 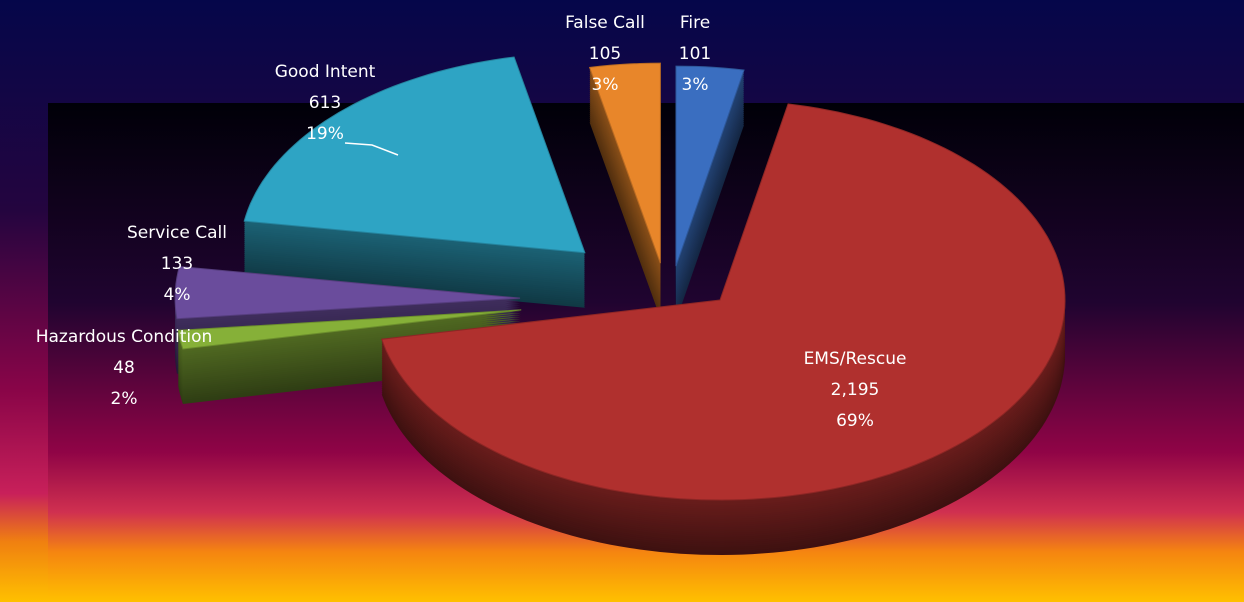 I want to click on value-label: 48, so click(x=124, y=368).